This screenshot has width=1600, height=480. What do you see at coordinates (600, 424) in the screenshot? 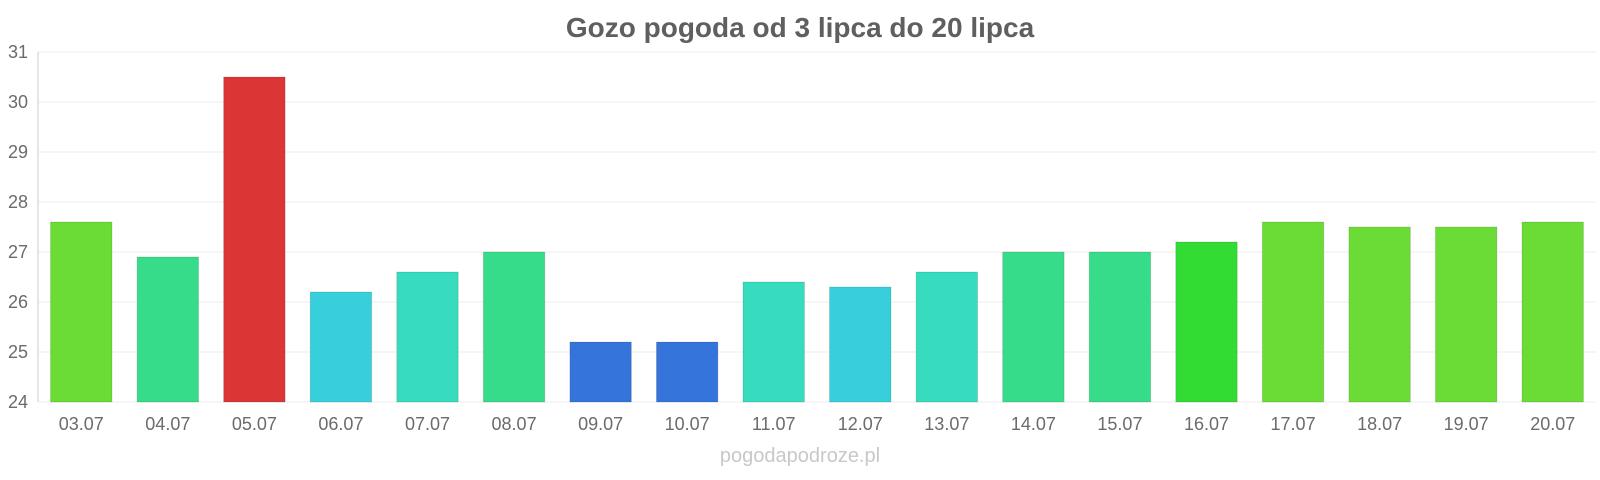
I see `x-tick-label: 09.07` at bounding box center [600, 424].